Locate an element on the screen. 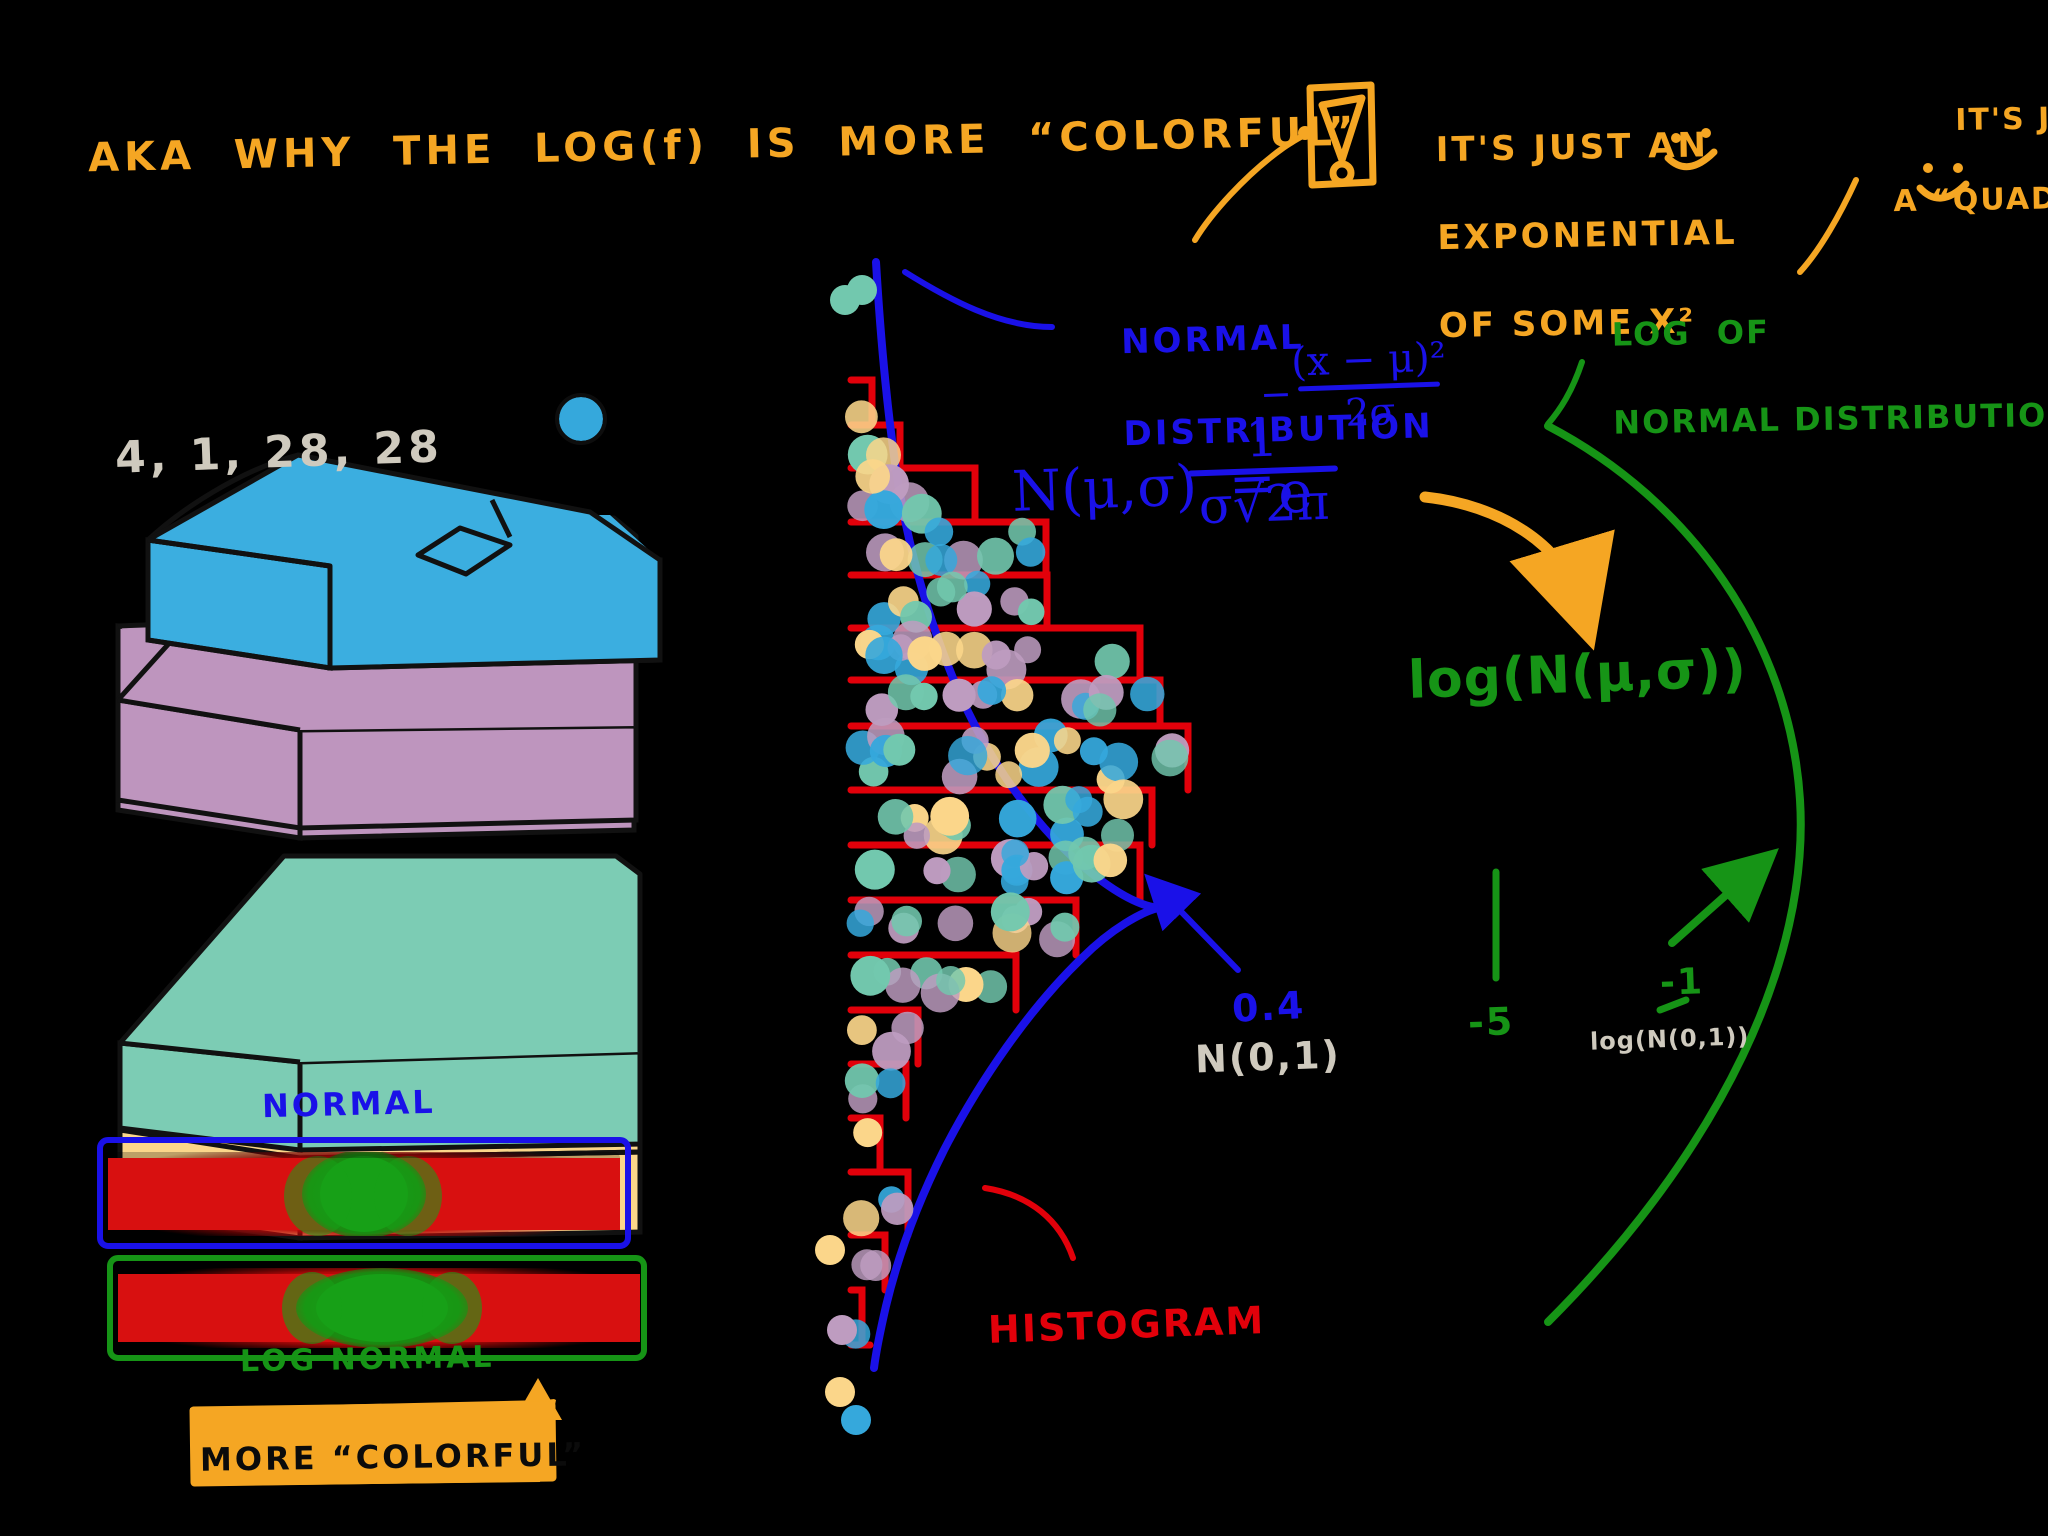  label-log-of-normal: LOG OF NORMAL DISTRIBUTION is located at coordinates (1803, 375).